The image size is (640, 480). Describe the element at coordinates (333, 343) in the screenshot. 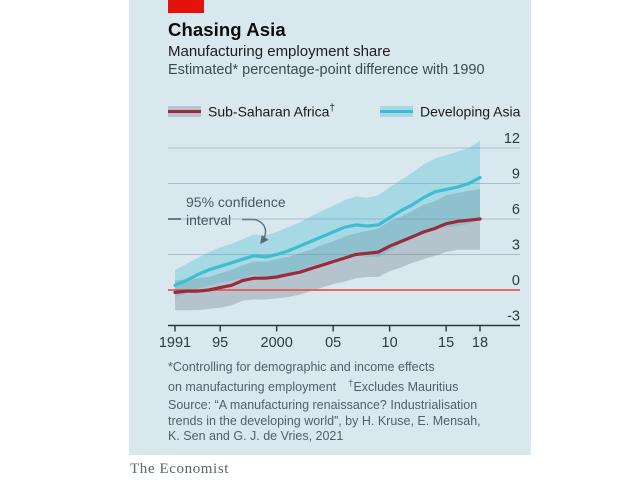

I see `x-tick-label: 05` at that location.